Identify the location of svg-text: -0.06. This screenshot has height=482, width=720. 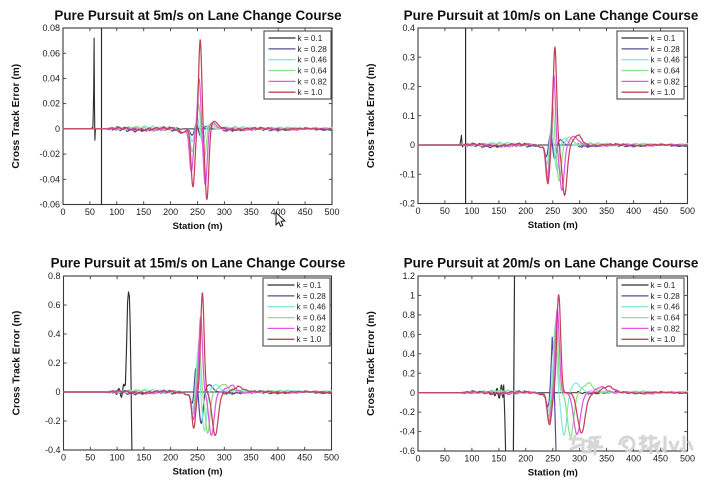
(49, 205).